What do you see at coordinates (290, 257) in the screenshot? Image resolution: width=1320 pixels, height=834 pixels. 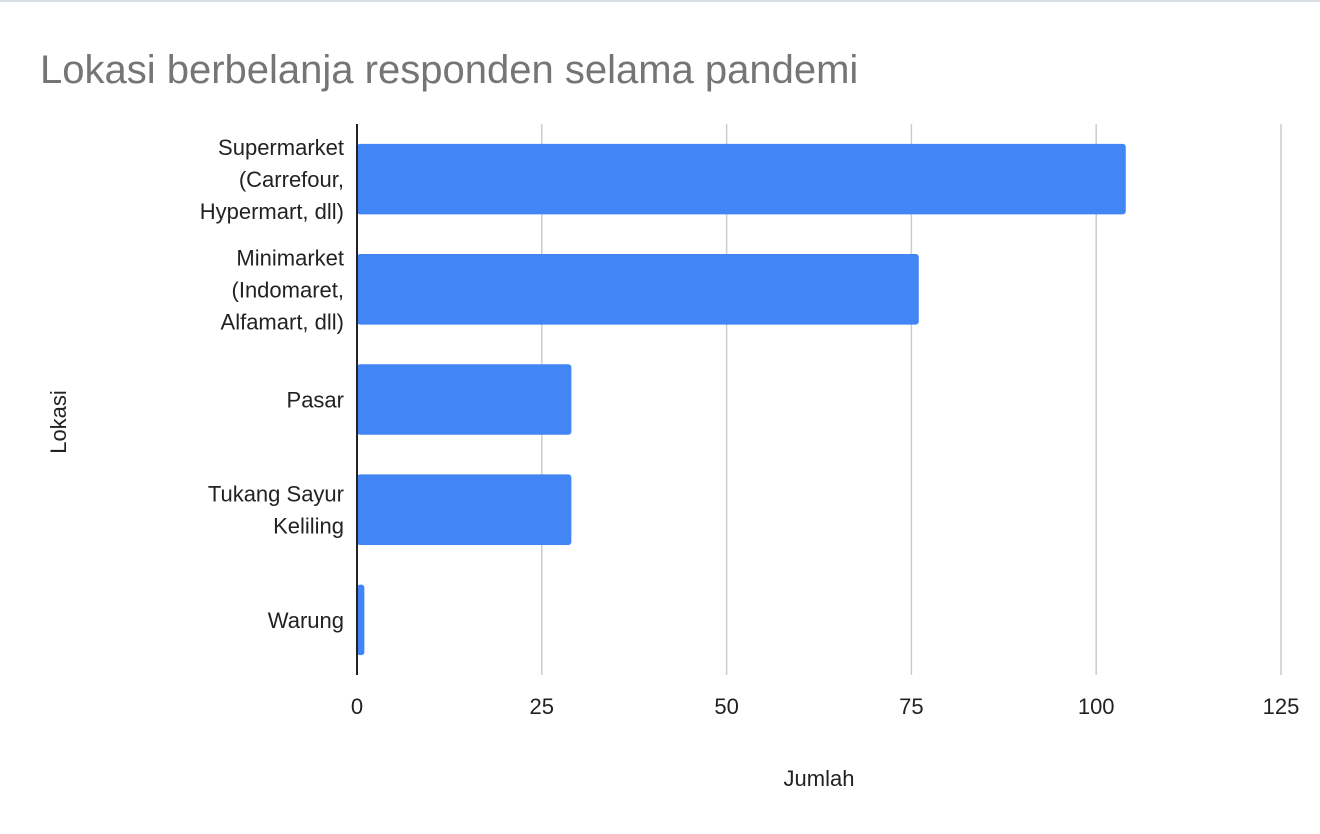 I see `category-label-line: Minimarket` at bounding box center [290, 257].